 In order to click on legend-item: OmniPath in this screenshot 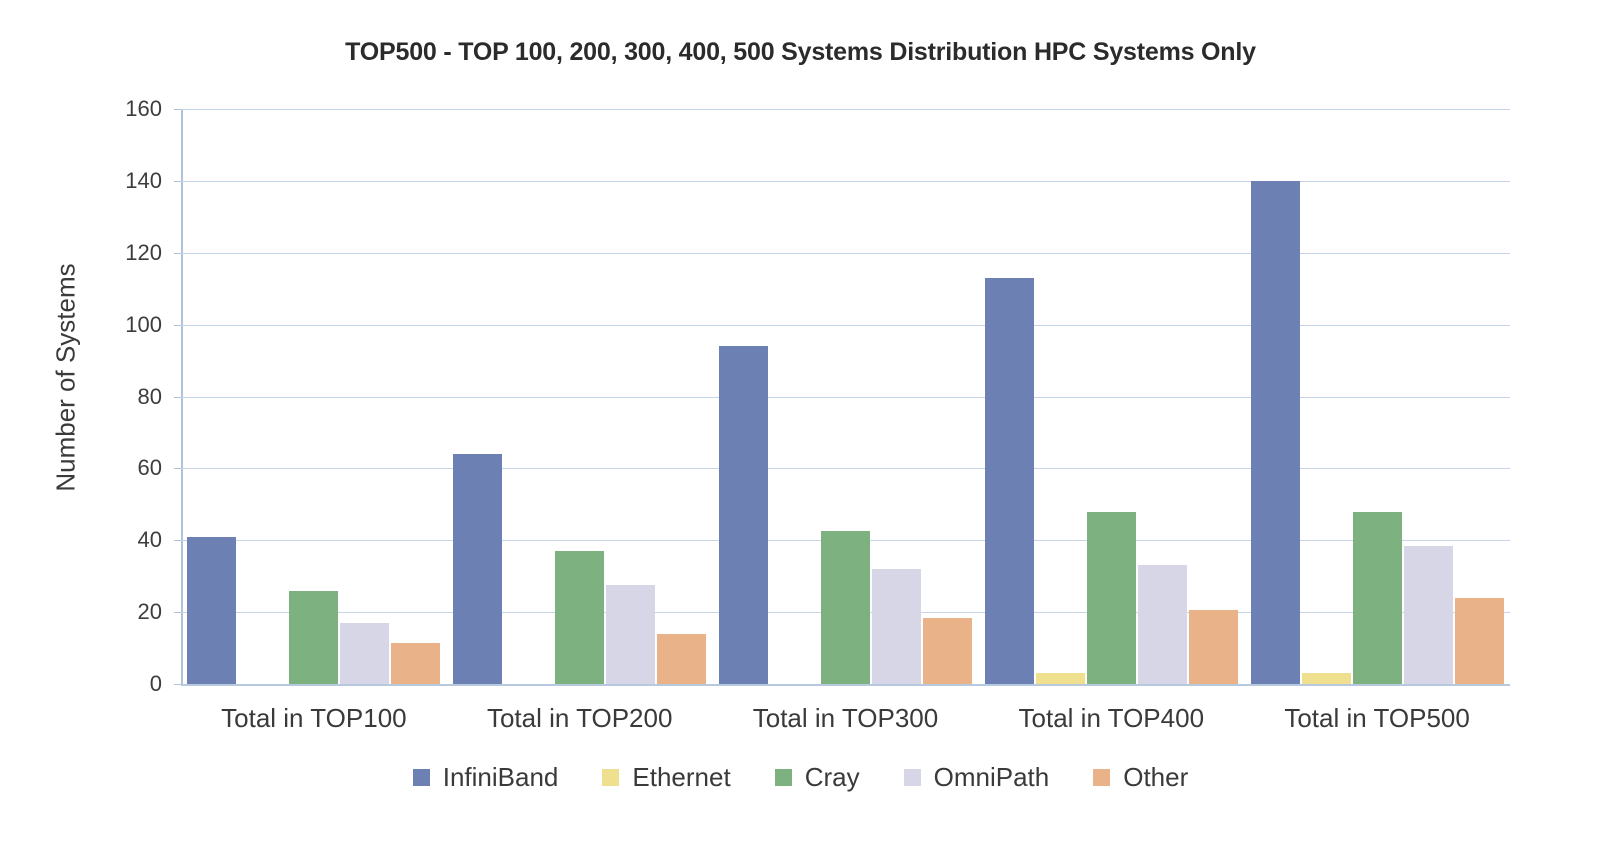, I will do `click(976, 777)`.